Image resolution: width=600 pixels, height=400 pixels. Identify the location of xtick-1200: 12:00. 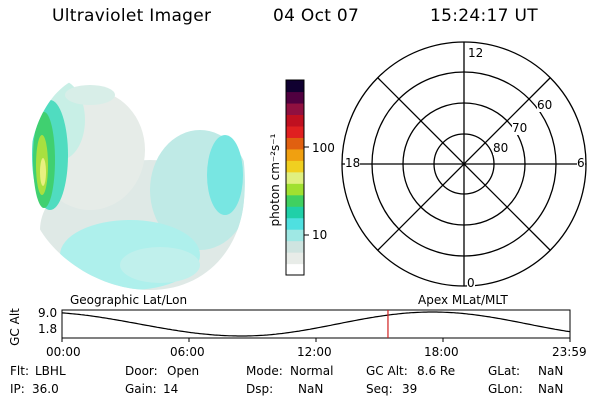
(314, 352).